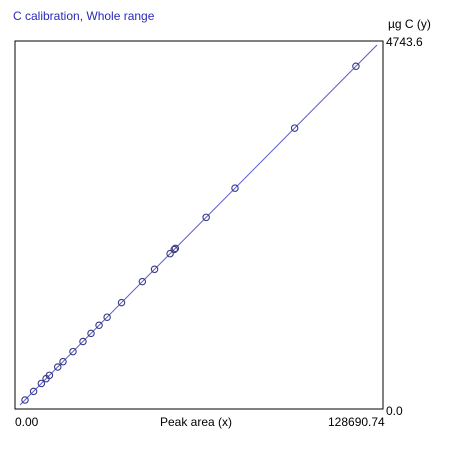 The image size is (450, 451). What do you see at coordinates (196, 422) in the screenshot?
I see `x-axis-label: Peak area (x)` at bounding box center [196, 422].